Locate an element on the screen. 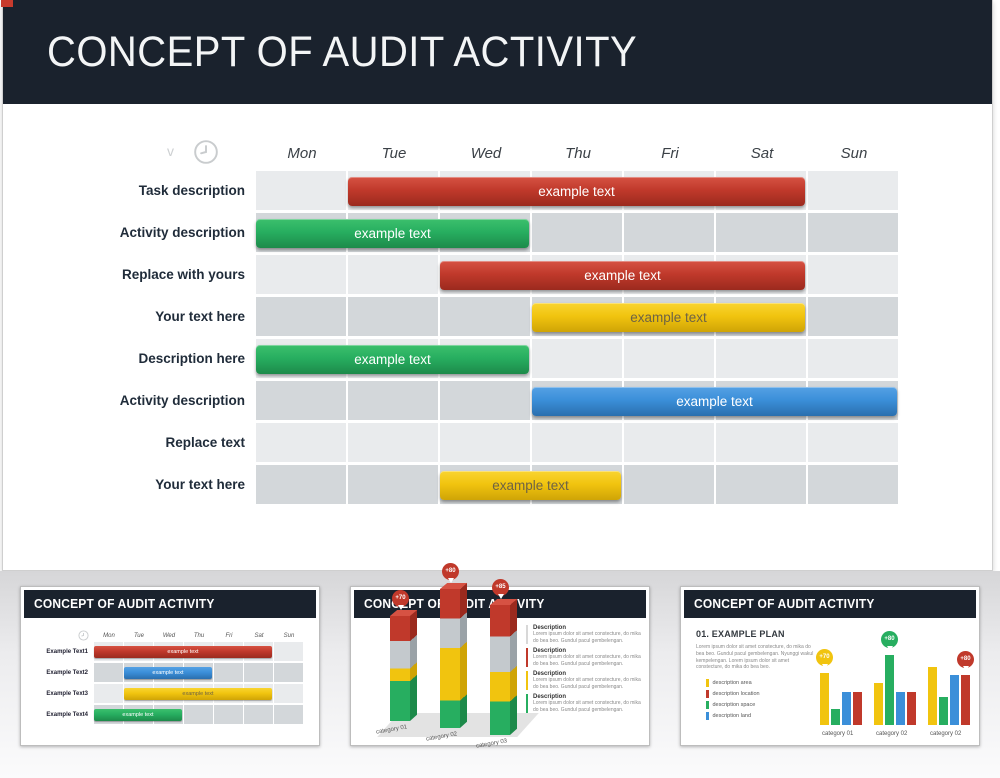  day-label: Mon is located at coordinates (302, 153).